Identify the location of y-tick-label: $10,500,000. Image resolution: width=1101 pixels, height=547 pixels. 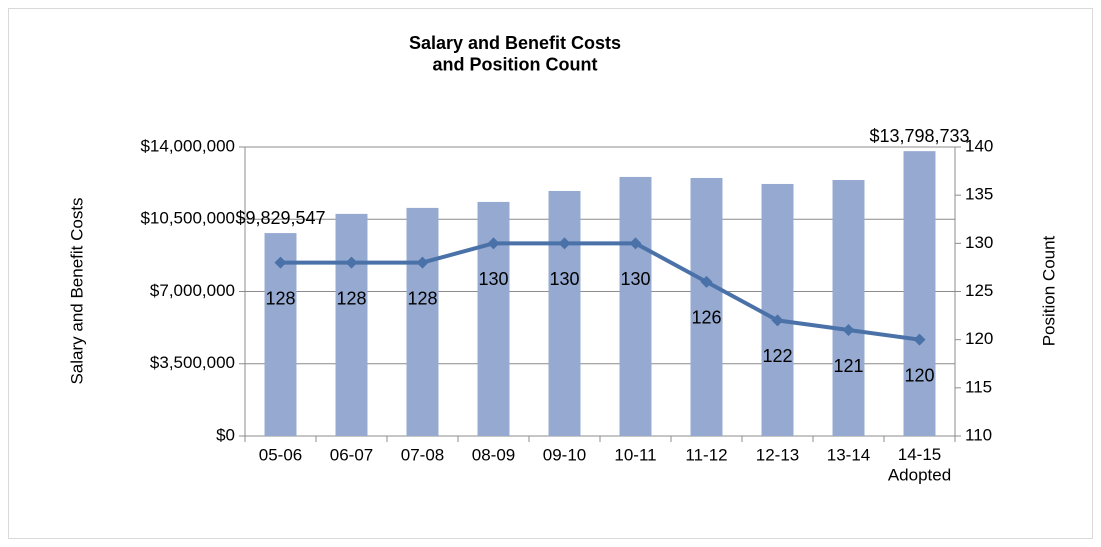
(187, 218).